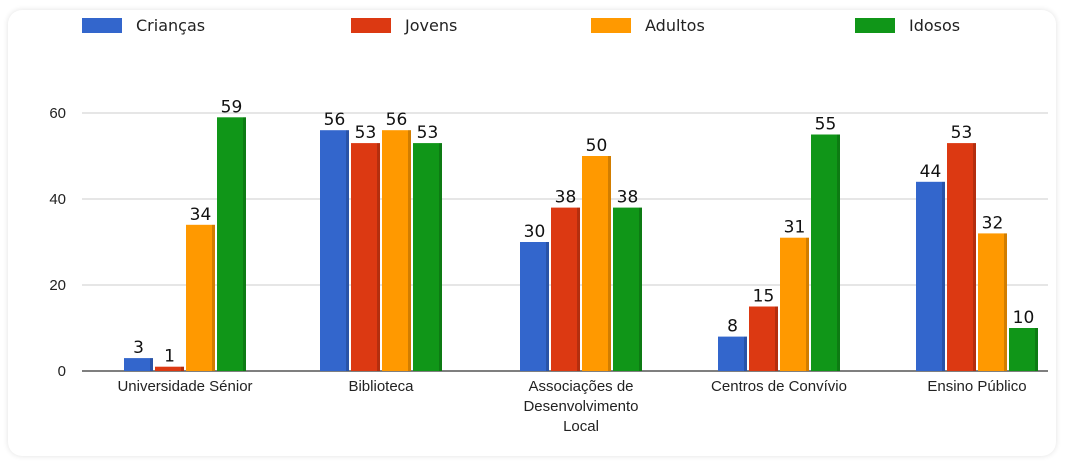  I want to click on x-tick-label: Universidade Sénior, so click(184, 386).